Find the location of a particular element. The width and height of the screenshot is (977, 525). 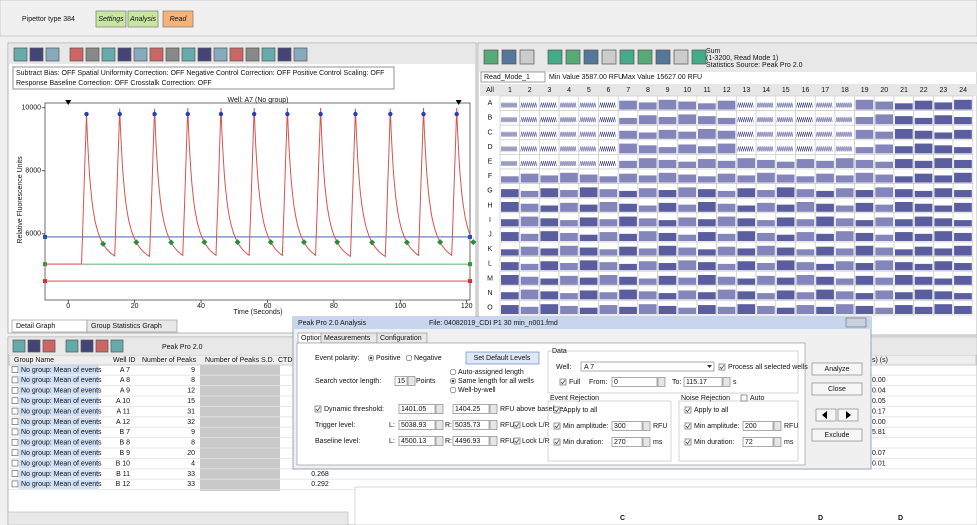

row-header: N is located at coordinates (489, 293).